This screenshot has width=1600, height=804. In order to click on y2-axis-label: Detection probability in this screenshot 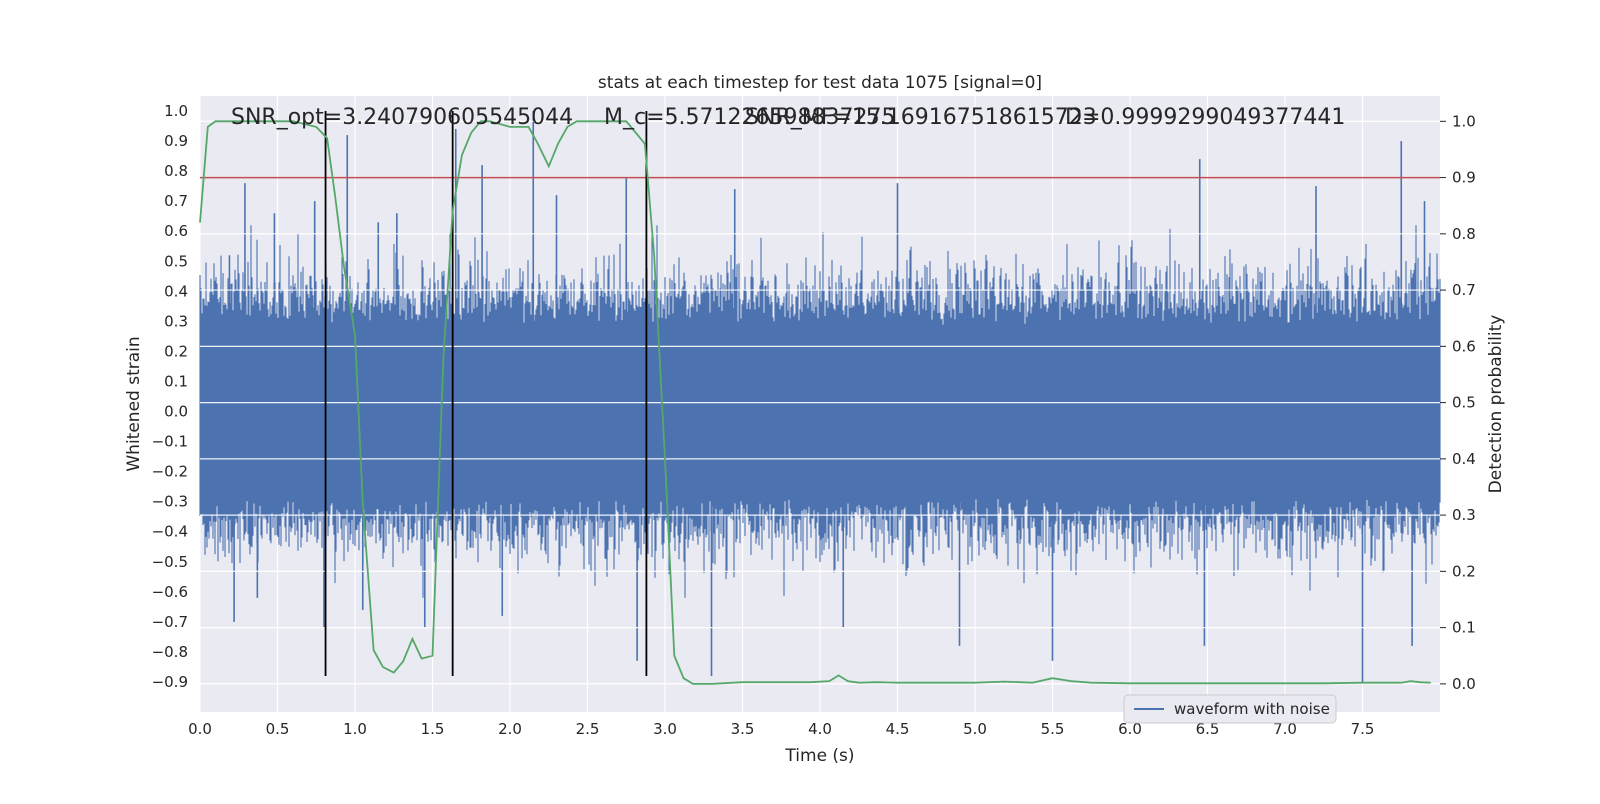, I will do `click(1496, 404)`.